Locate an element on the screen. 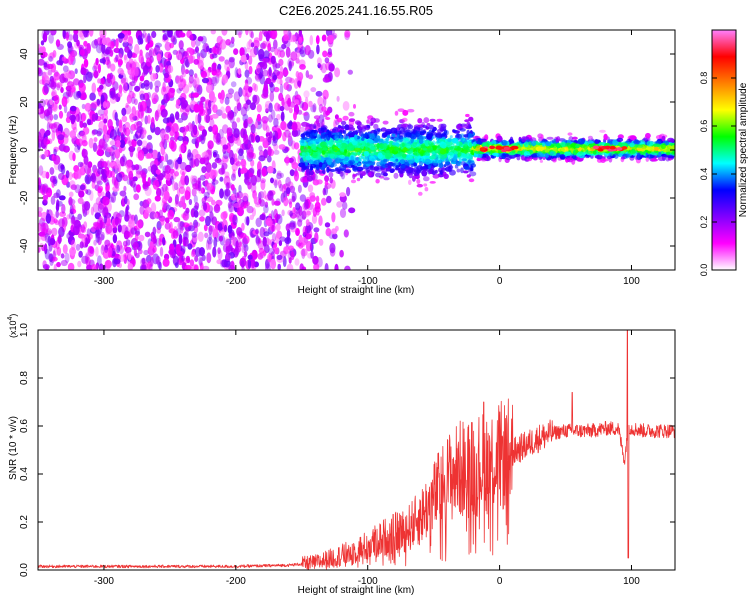 This screenshot has width=750, height=605. snr-y-scale-prefix: (x10 is located at coordinates (13, 329).